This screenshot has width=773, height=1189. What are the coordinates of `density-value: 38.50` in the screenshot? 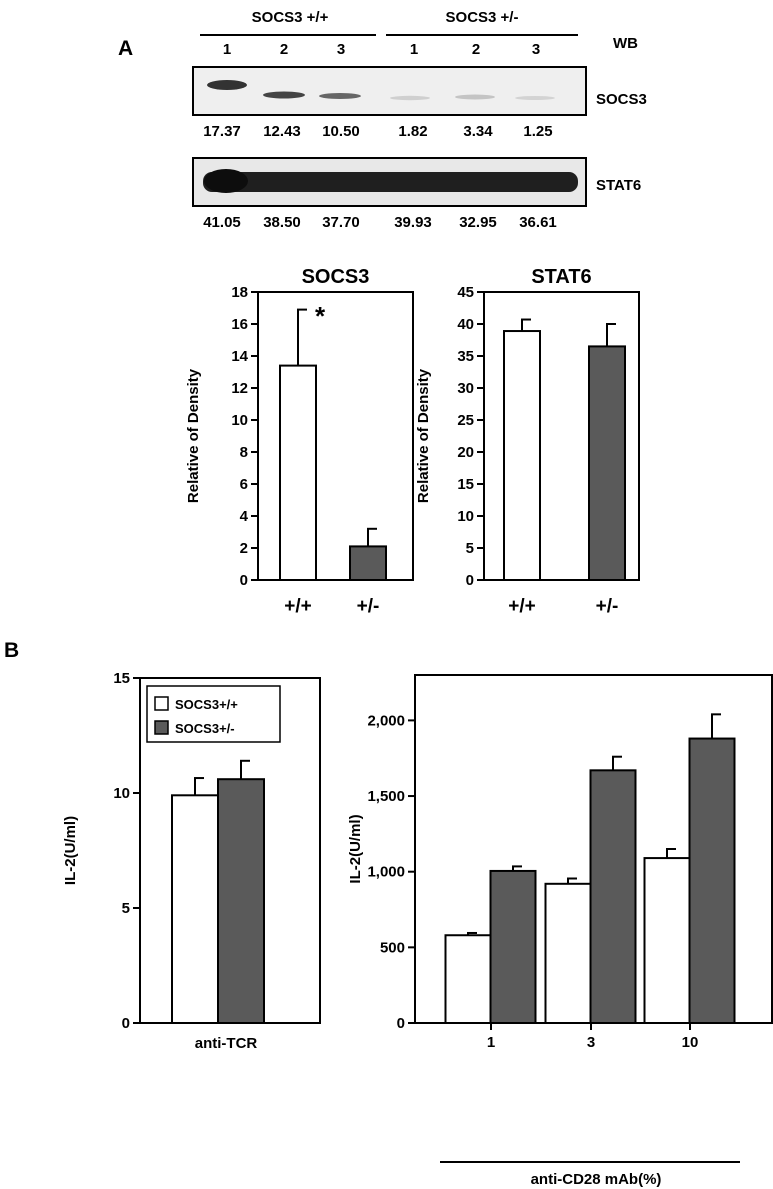 It's located at (282, 222).